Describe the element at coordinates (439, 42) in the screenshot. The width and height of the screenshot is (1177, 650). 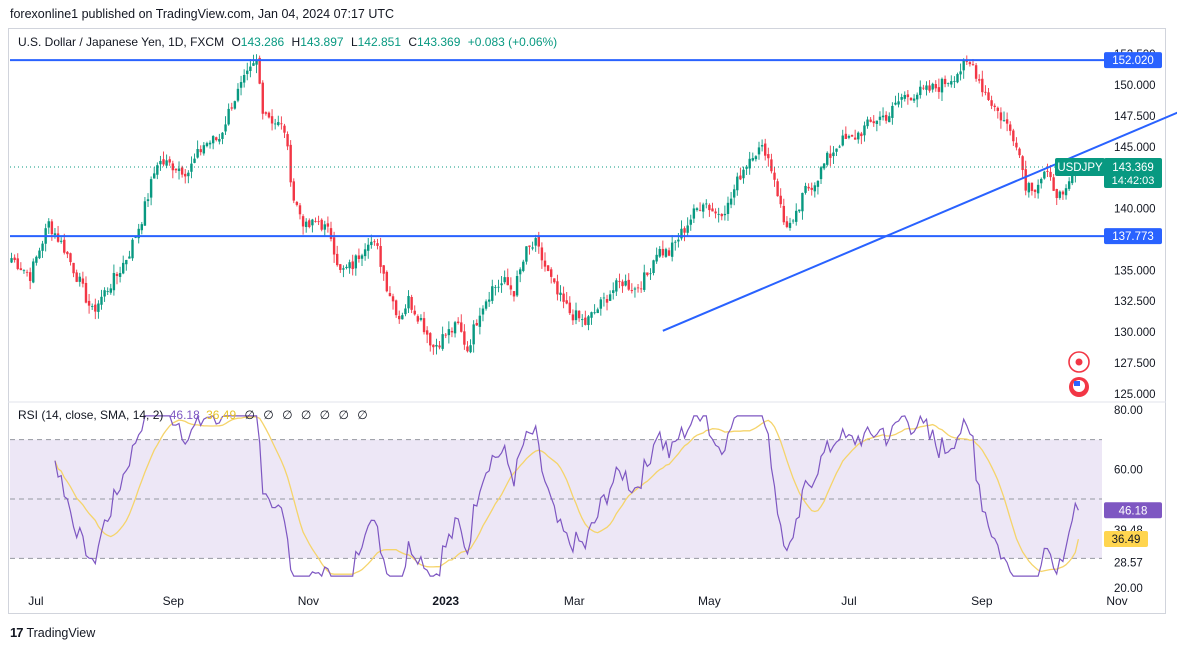
I see `close-value: 143.369` at that location.